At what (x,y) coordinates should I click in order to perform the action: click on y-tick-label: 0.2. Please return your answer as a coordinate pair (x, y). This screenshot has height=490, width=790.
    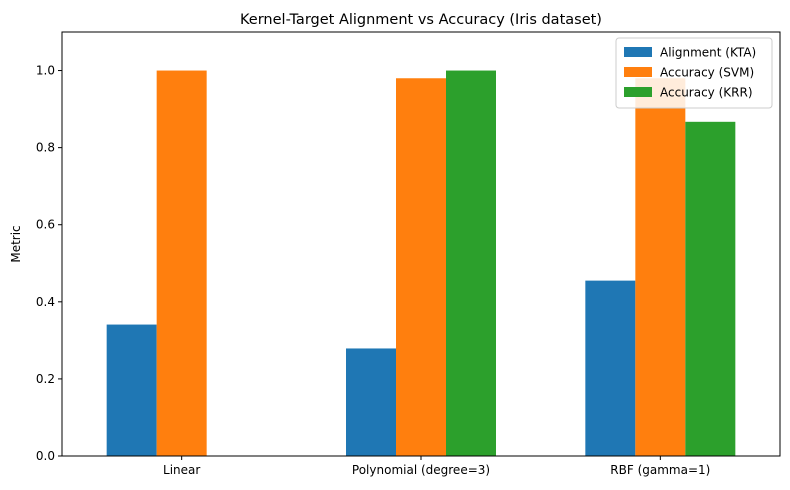
    Looking at the image, I should click on (45, 379).